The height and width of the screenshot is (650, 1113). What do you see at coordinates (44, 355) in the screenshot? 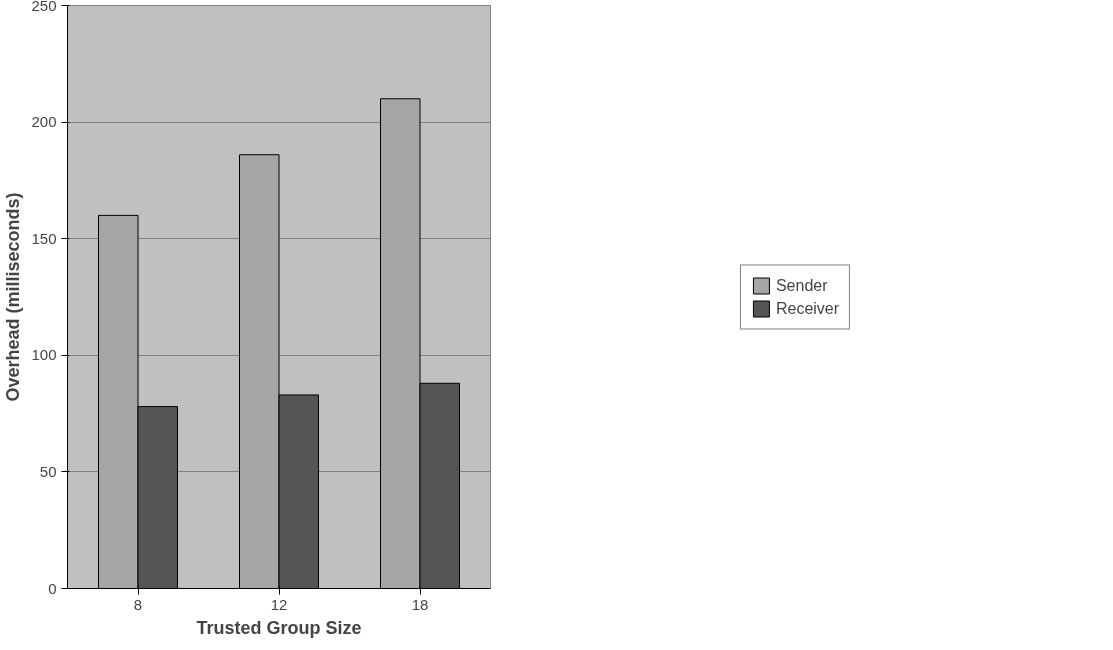
I see `y-tick-label: 100` at bounding box center [44, 355].